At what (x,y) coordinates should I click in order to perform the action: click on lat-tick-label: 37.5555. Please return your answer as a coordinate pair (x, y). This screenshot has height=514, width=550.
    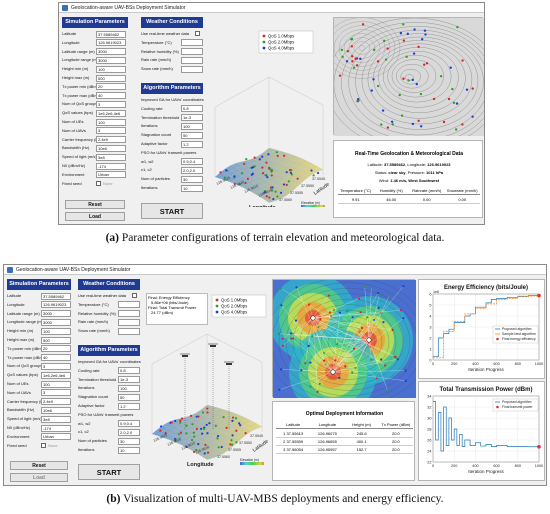
    Looking at the image, I should click on (234, 450).